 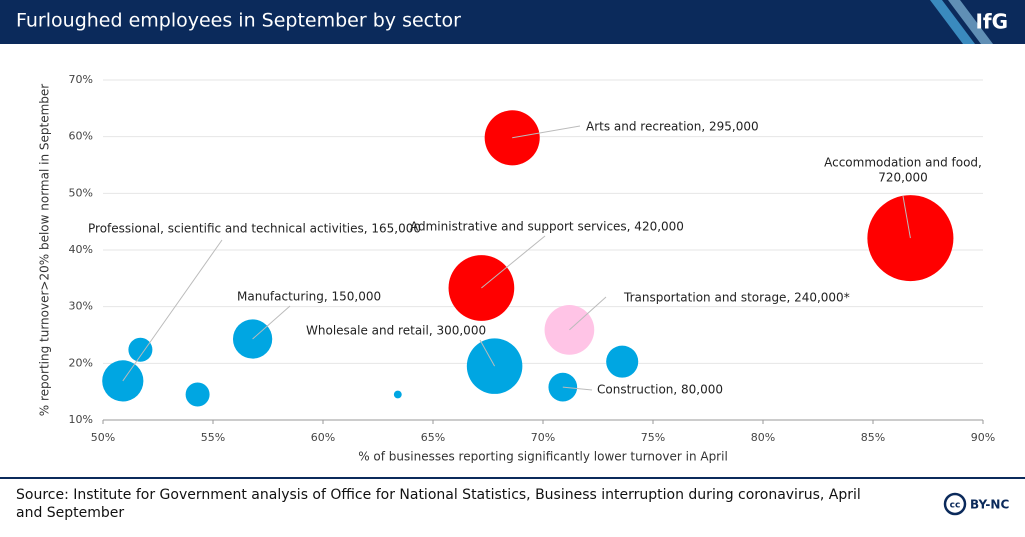 I want to click on x-tick-label: 65%, so click(x=433, y=437).